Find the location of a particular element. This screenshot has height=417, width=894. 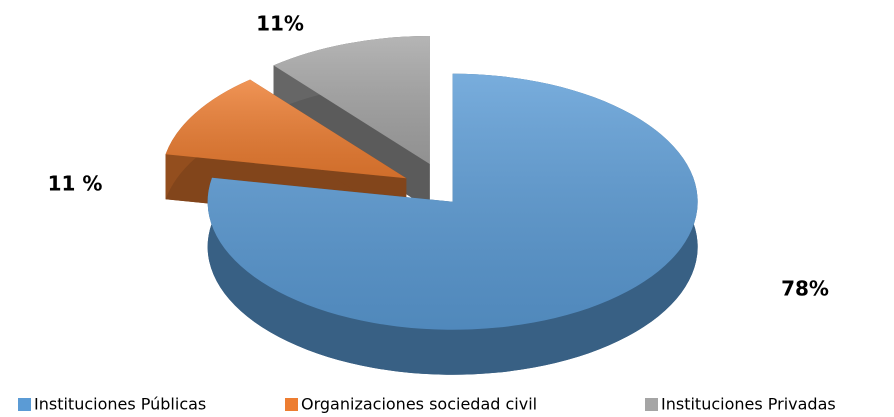

data-label: 11 % is located at coordinates (75, 184).